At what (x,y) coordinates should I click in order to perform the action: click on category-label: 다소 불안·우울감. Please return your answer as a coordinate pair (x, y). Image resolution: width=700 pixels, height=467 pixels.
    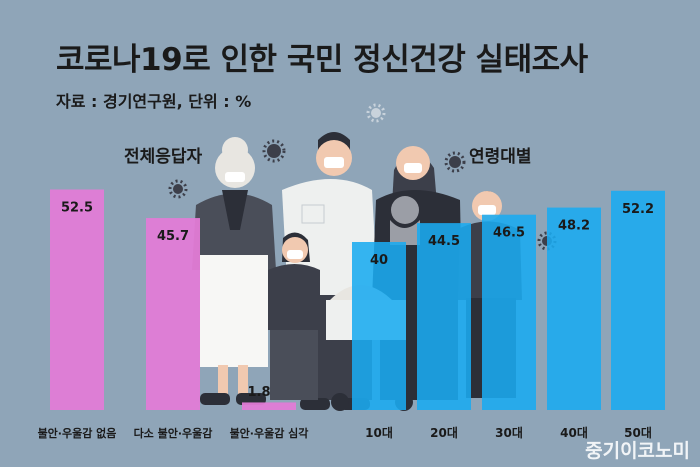
    Looking at the image, I should click on (173, 433).